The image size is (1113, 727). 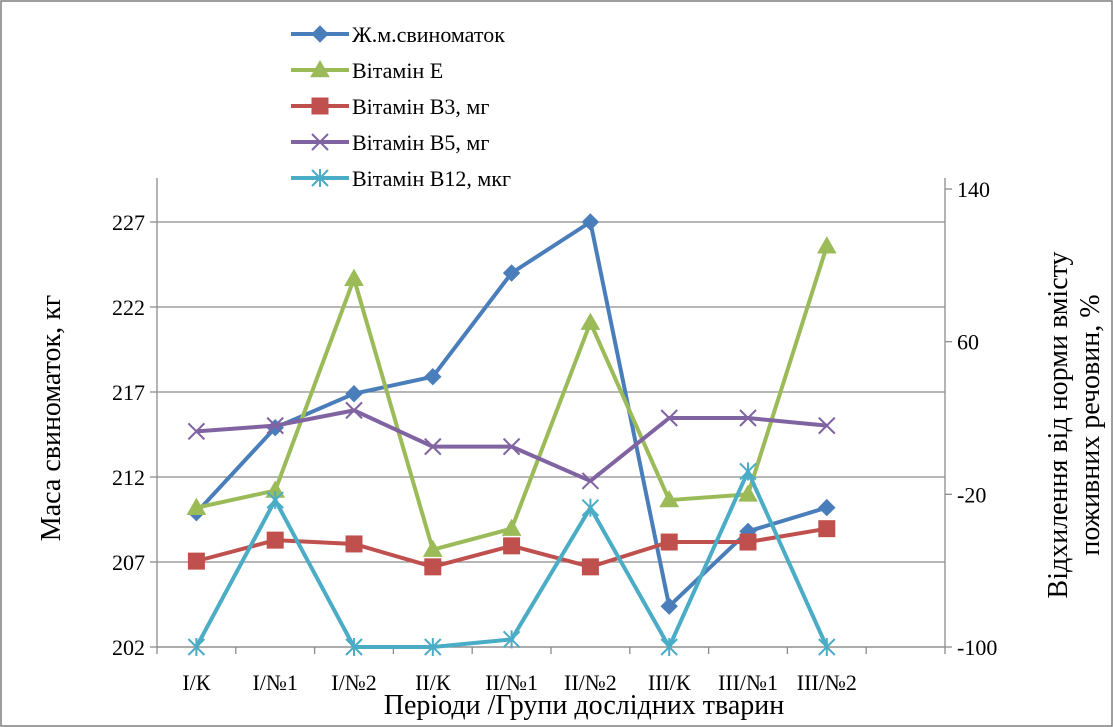 What do you see at coordinates (433, 682) in the screenshot?
I see `x-tick-label: ІІ/К` at bounding box center [433, 682].